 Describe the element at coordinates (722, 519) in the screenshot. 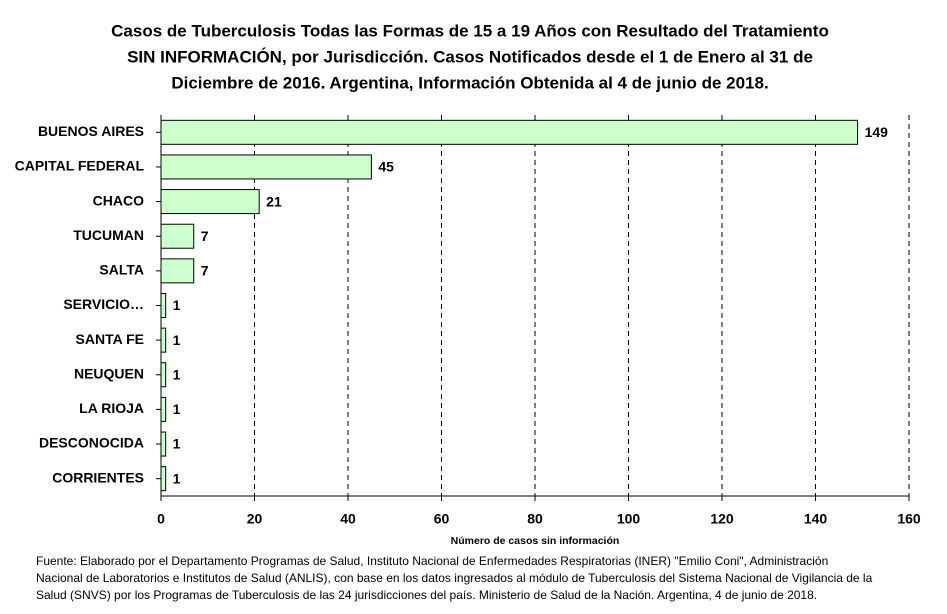

I see `x-tick-label: 120` at that location.